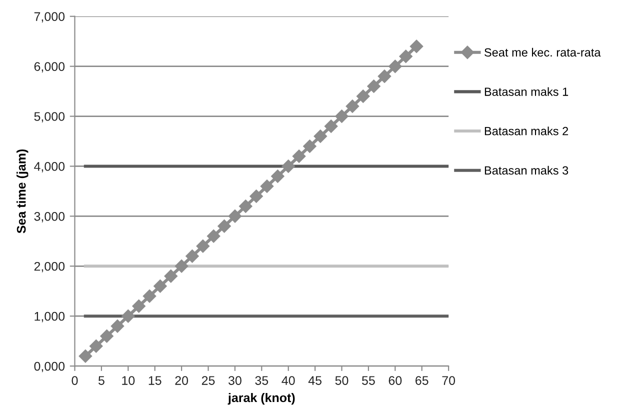  I want to click on legend-label: Batasan maks 3, so click(526, 170).